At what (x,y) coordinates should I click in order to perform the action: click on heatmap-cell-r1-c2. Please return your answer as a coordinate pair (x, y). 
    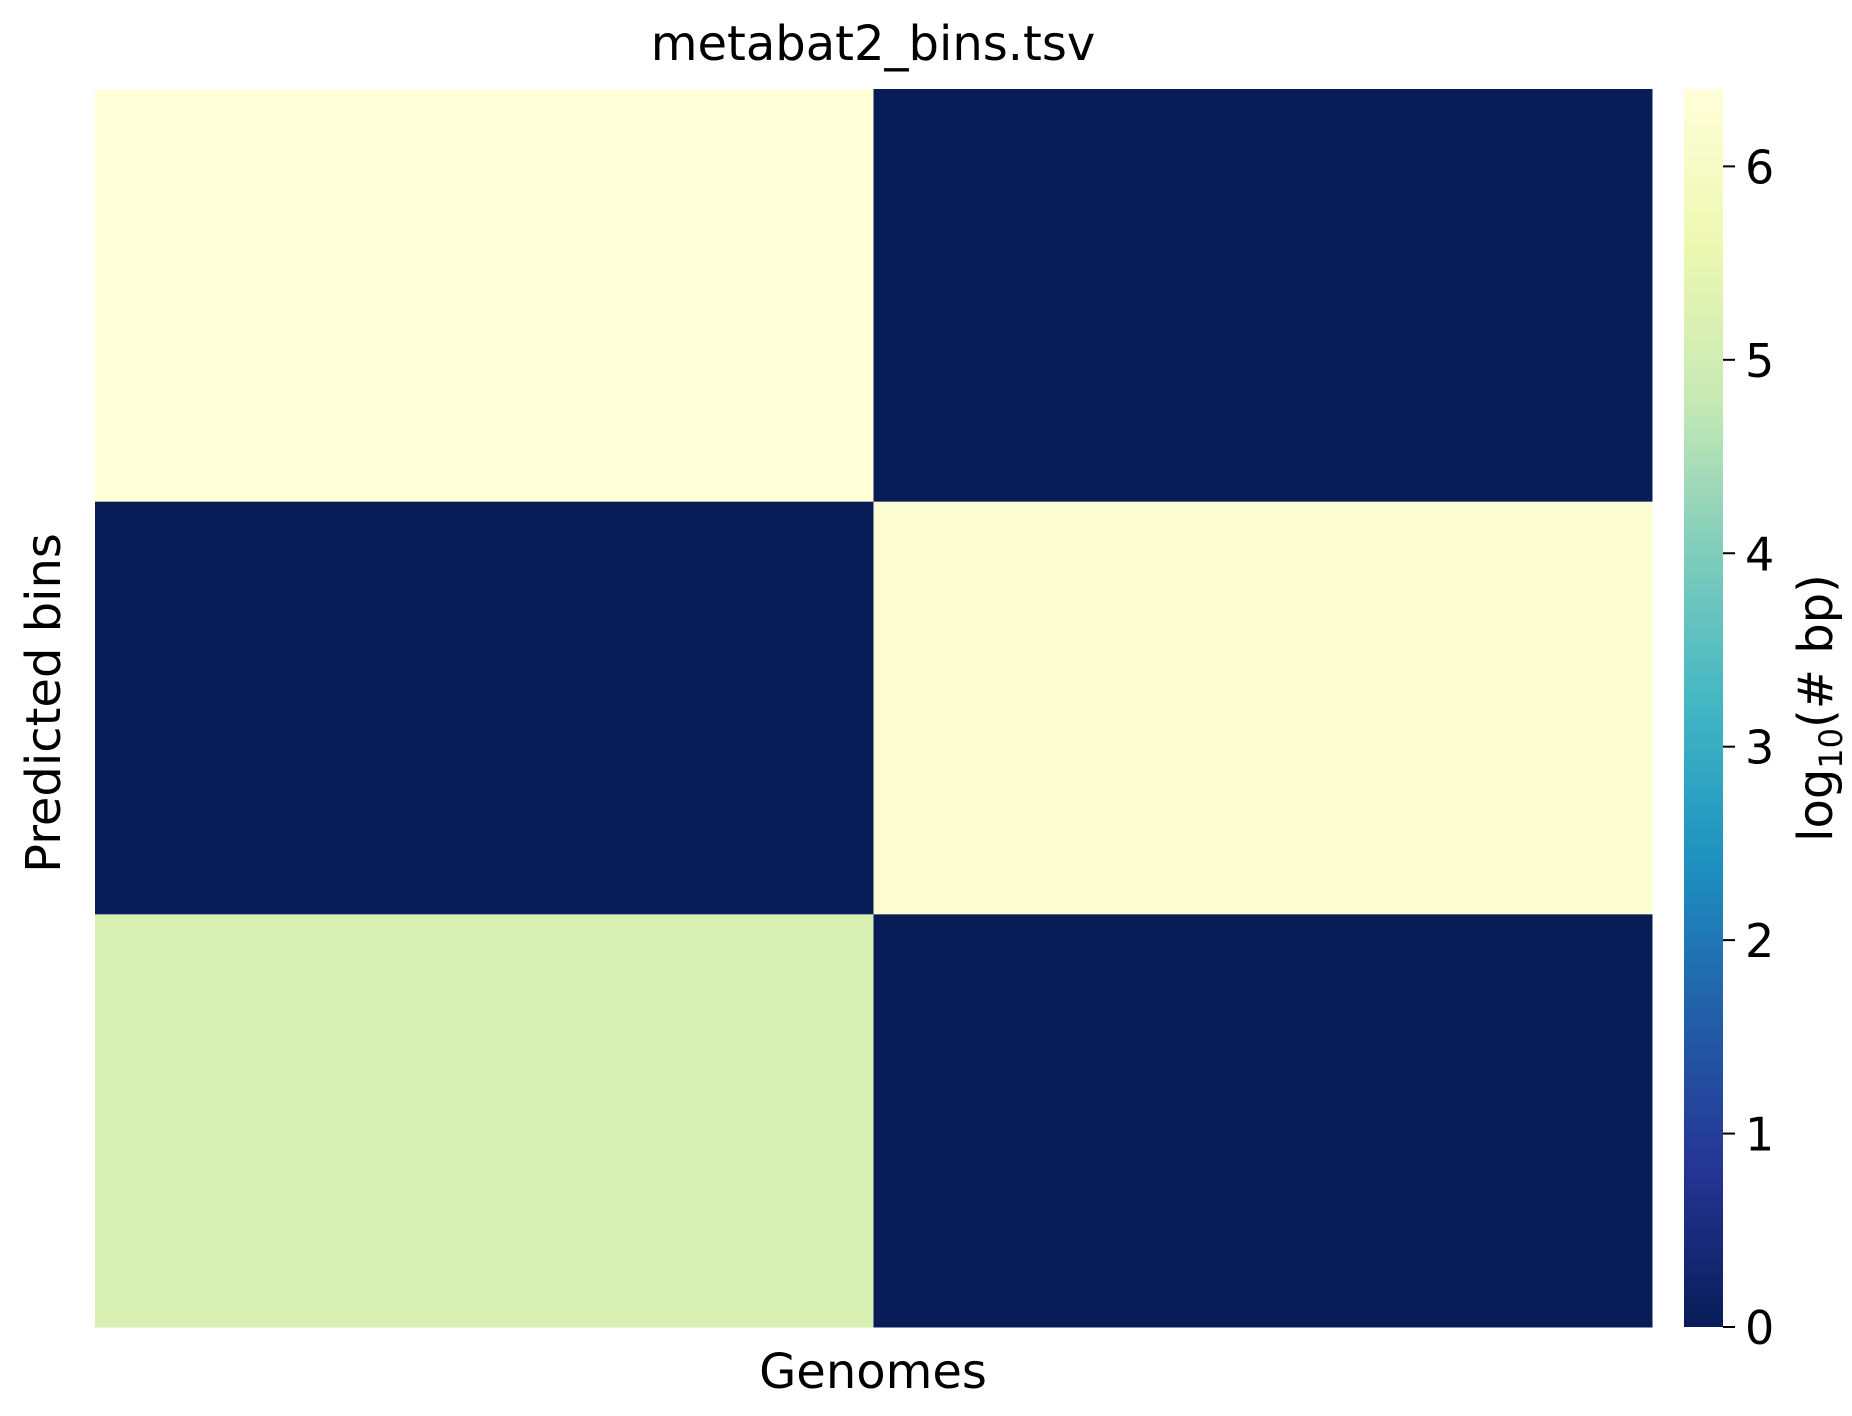
    Looking at the image, I should click on (1263, 296).